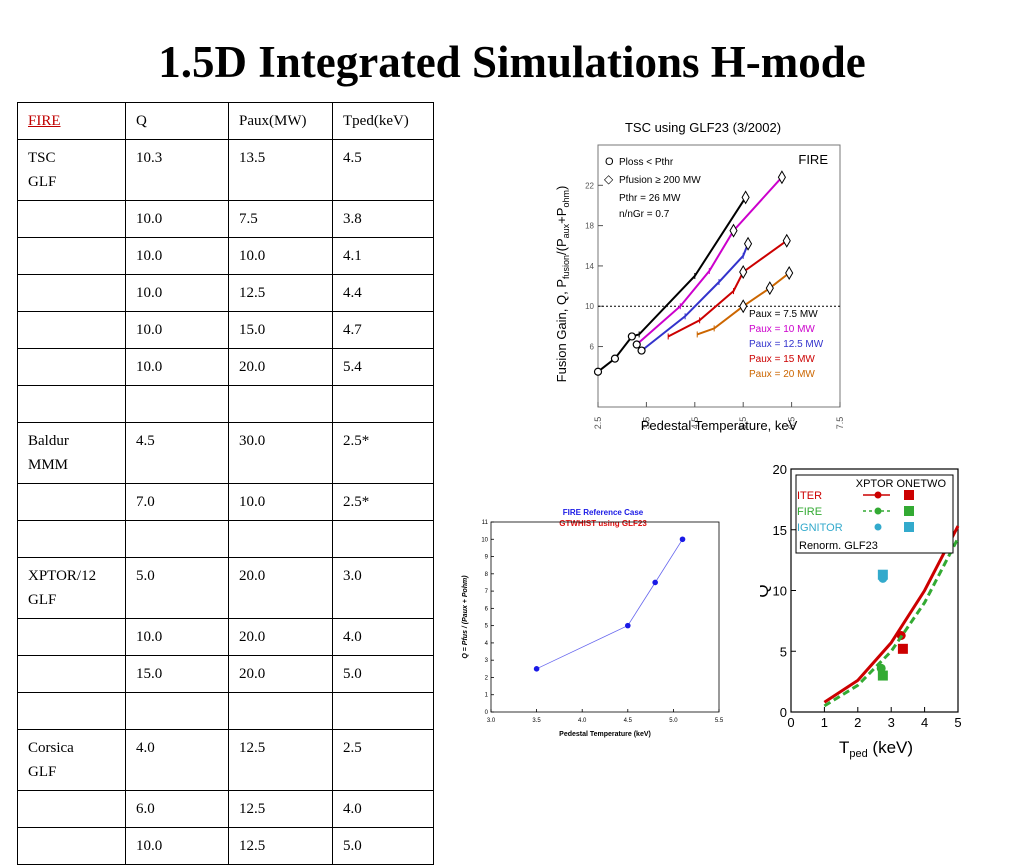 The image size is (1024, 865). Describe the element at coordinates (592, 347) in the screenshot. I see `tsc-y-tick-label: 6` at that location.